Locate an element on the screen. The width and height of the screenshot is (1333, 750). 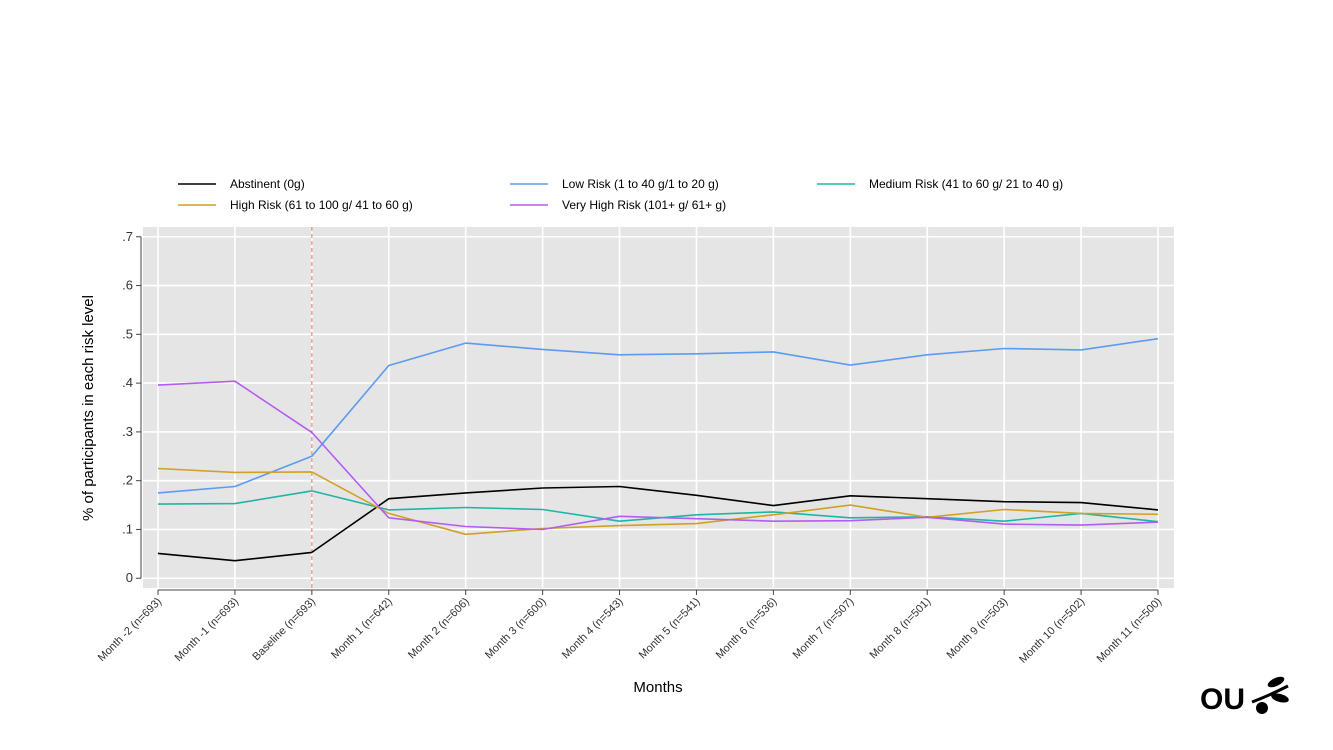
x-tick-label: Month -1 (n=693) is located at coordinates (207, 630).